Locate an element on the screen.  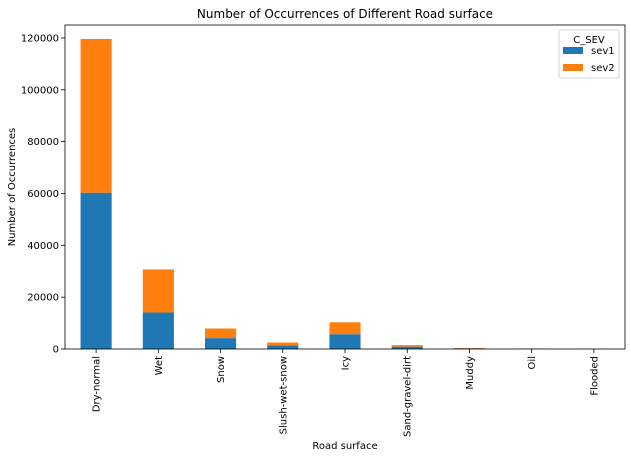
y-tick-label: 40000 is located at coordinates (43, 246).